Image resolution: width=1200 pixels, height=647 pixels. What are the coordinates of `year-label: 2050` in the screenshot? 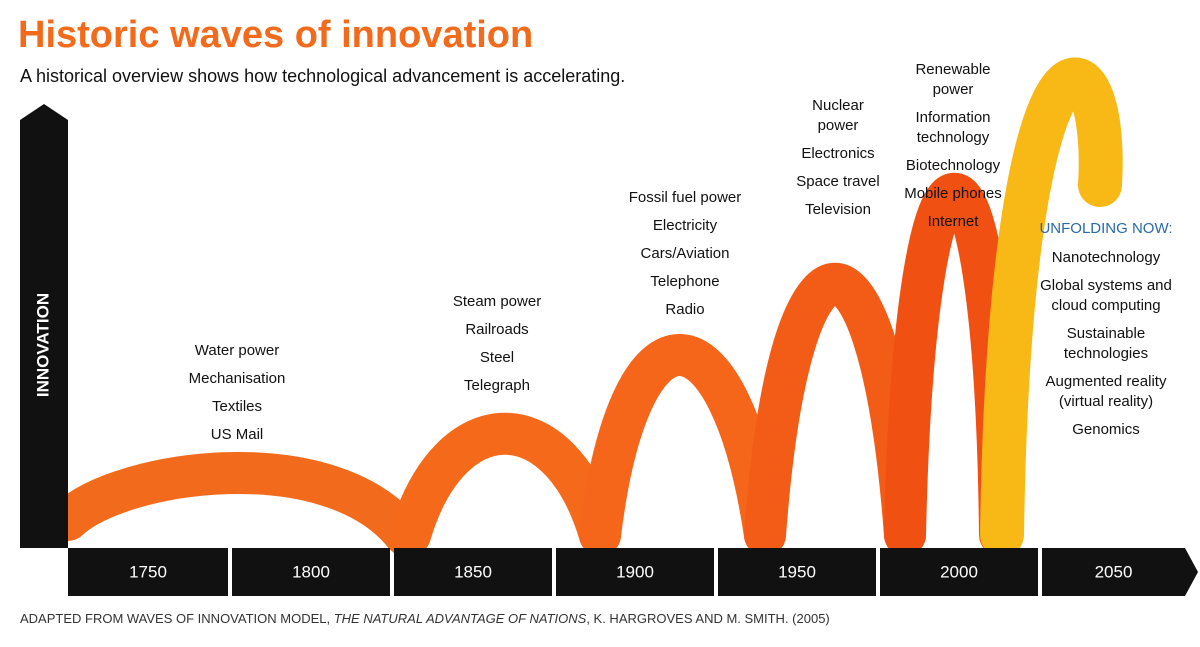 It's located at (1114, 571).